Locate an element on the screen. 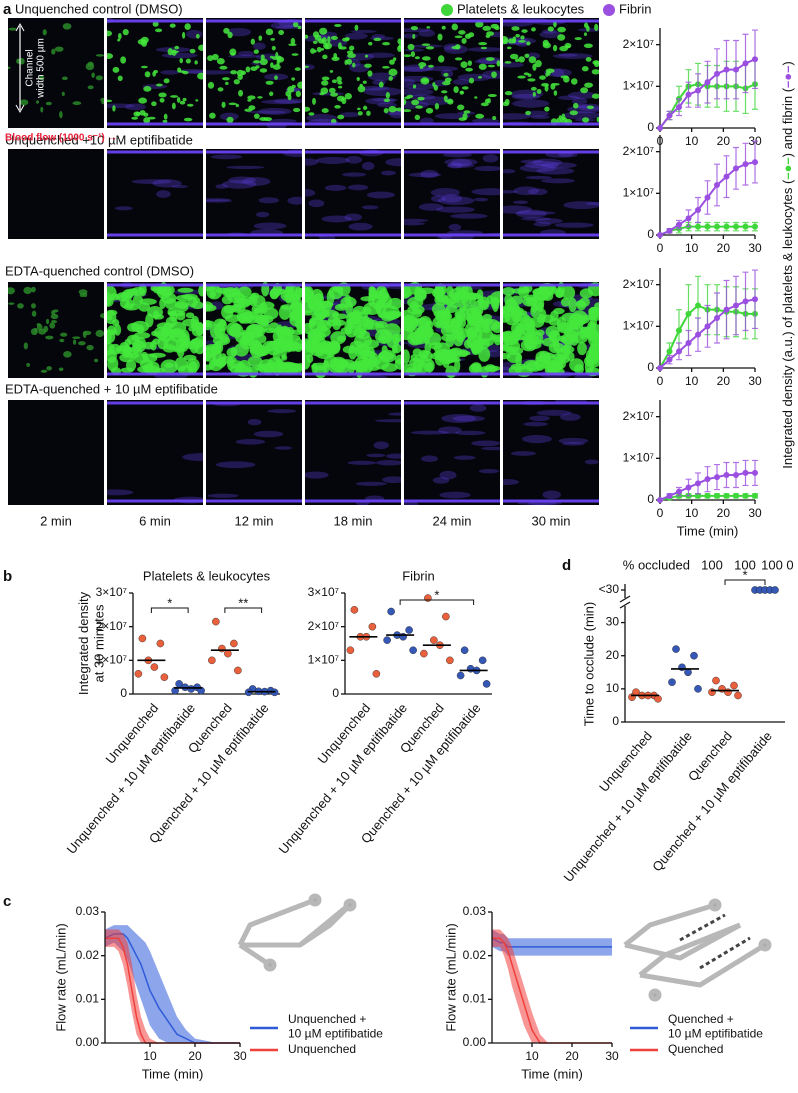 The height and width of the screenshot is (1093, 798). legend-label: Quenched is located at coordinates (695, 1049).